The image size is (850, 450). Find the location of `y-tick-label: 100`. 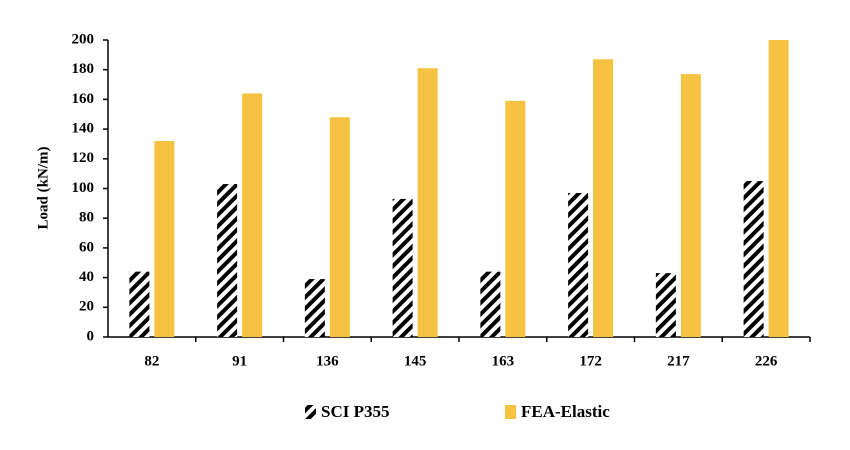

y-tick-label: 100 is located at coordinates (83, 188).